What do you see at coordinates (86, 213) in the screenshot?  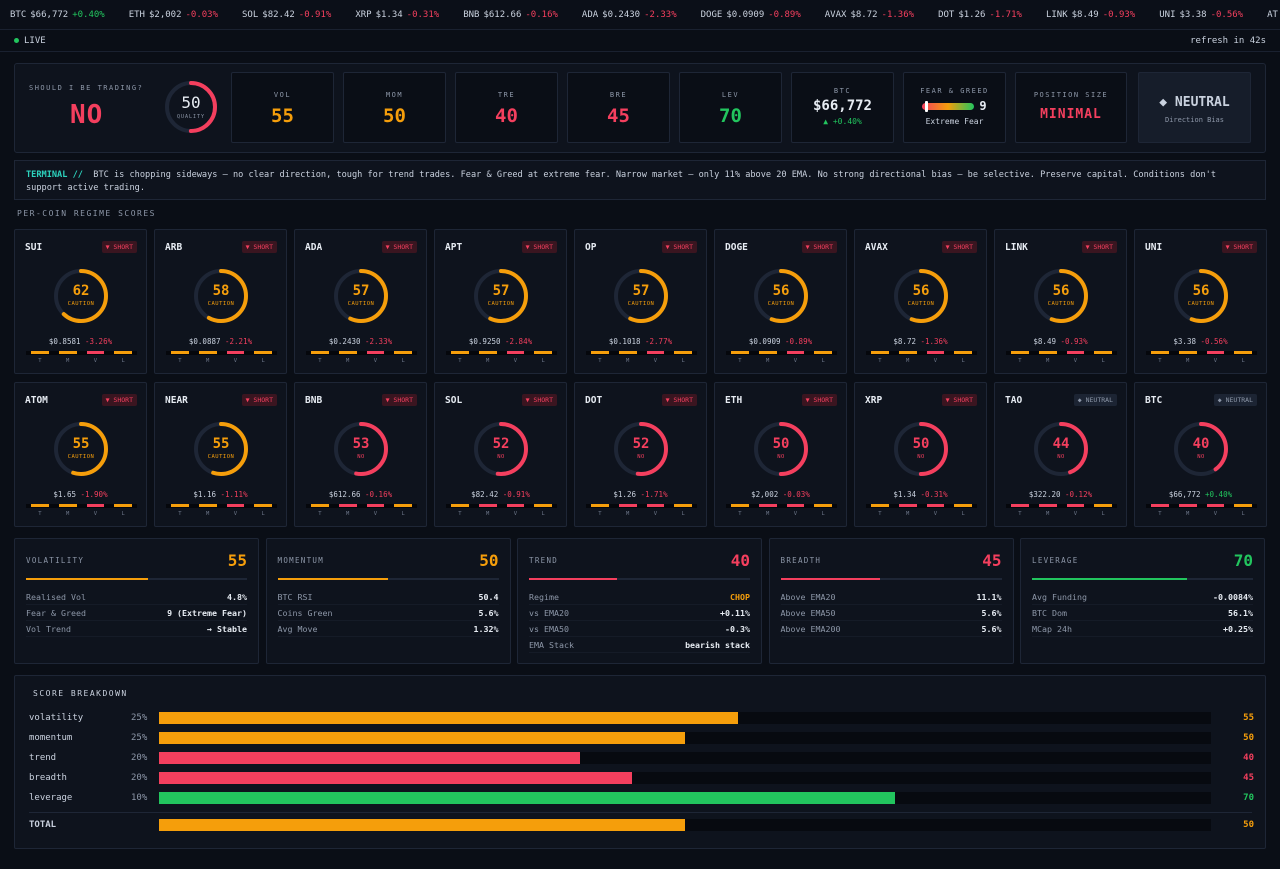 I see `section-title: PER-COIN REGIME SCORES` at bounding box center [86, 213].